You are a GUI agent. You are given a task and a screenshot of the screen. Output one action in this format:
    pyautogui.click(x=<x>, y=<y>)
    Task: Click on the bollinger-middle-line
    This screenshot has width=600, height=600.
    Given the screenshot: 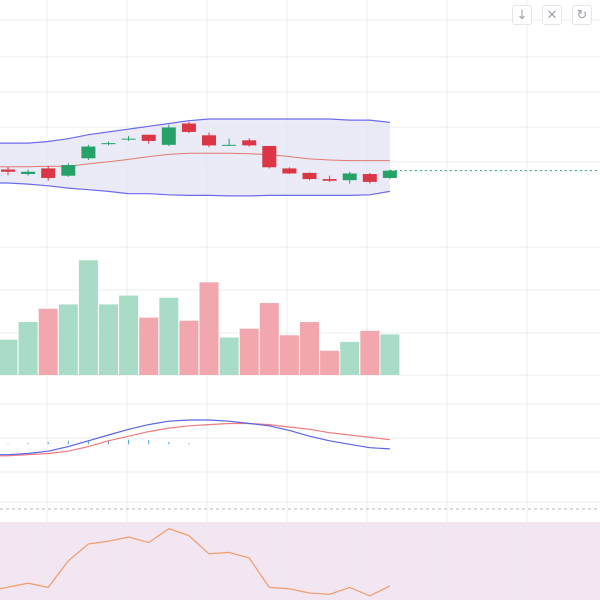 What is the action you would take?
    pyautogui.click(x=195, y=160)
    